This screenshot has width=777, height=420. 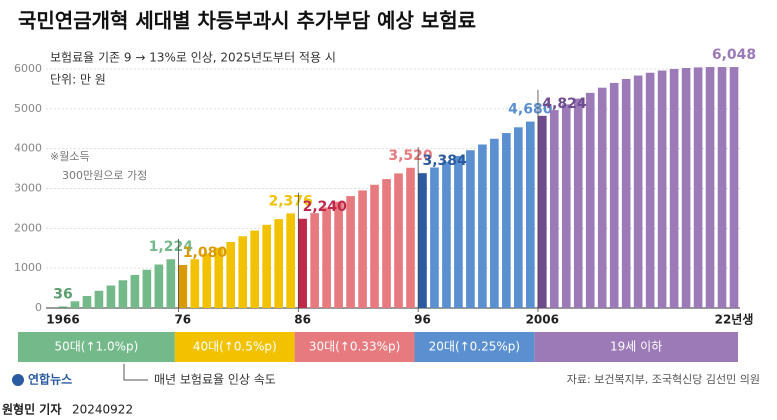 What do you see at coordinates (28, 267) in the screenshot?
I see `y-tick-label: 1000` at bounding box center [28, 267].